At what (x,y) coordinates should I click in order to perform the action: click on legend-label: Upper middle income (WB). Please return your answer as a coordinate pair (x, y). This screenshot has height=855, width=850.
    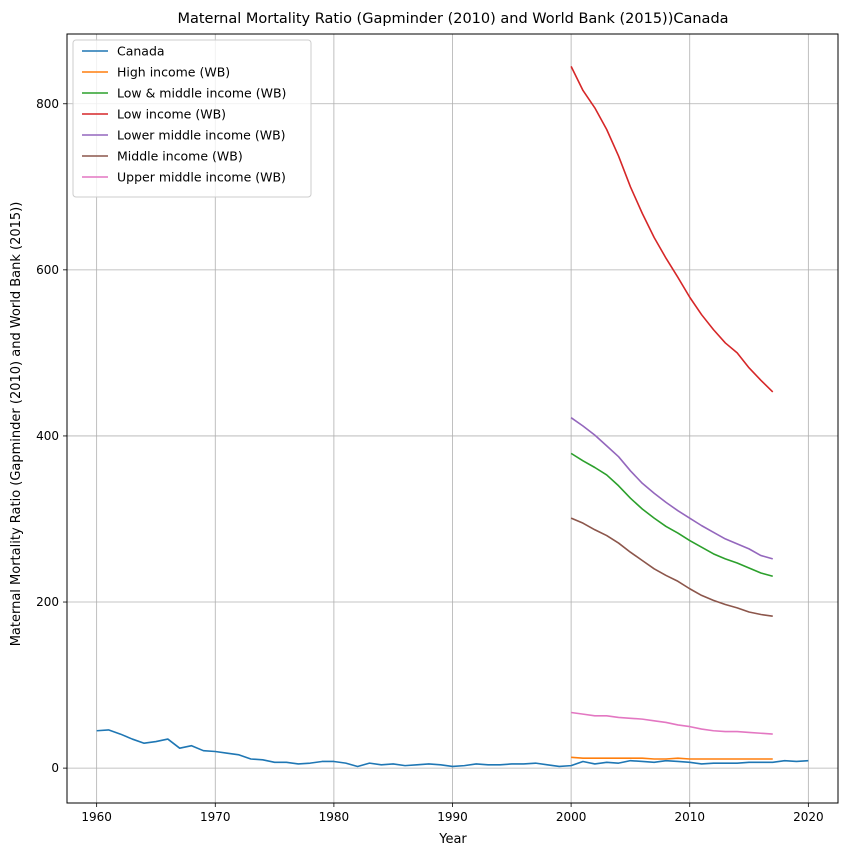
    Looking at the image, I should click on (201, 177).